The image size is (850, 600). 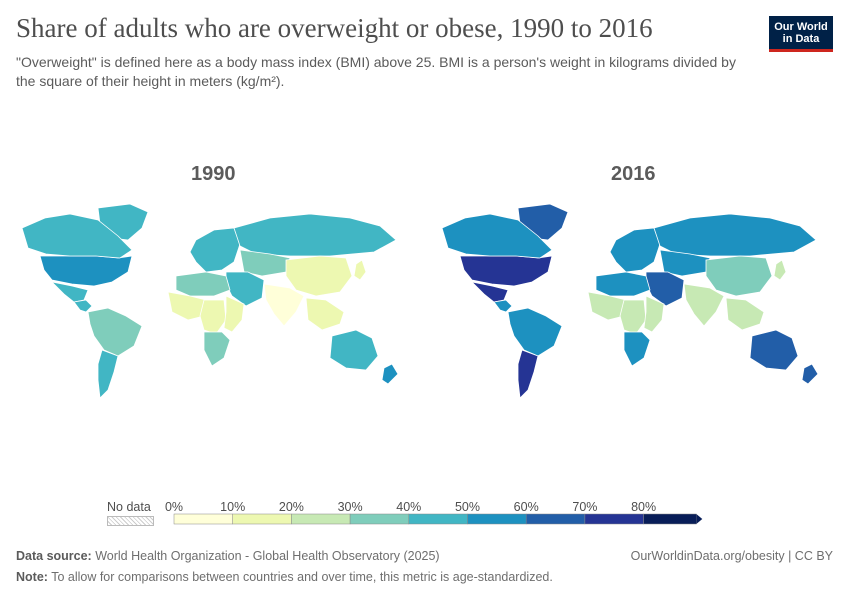 What do you see at coordinates (130, 521) in the screenshot?
I see `legend-no-data-swatch` at bounding box center [130, 521].